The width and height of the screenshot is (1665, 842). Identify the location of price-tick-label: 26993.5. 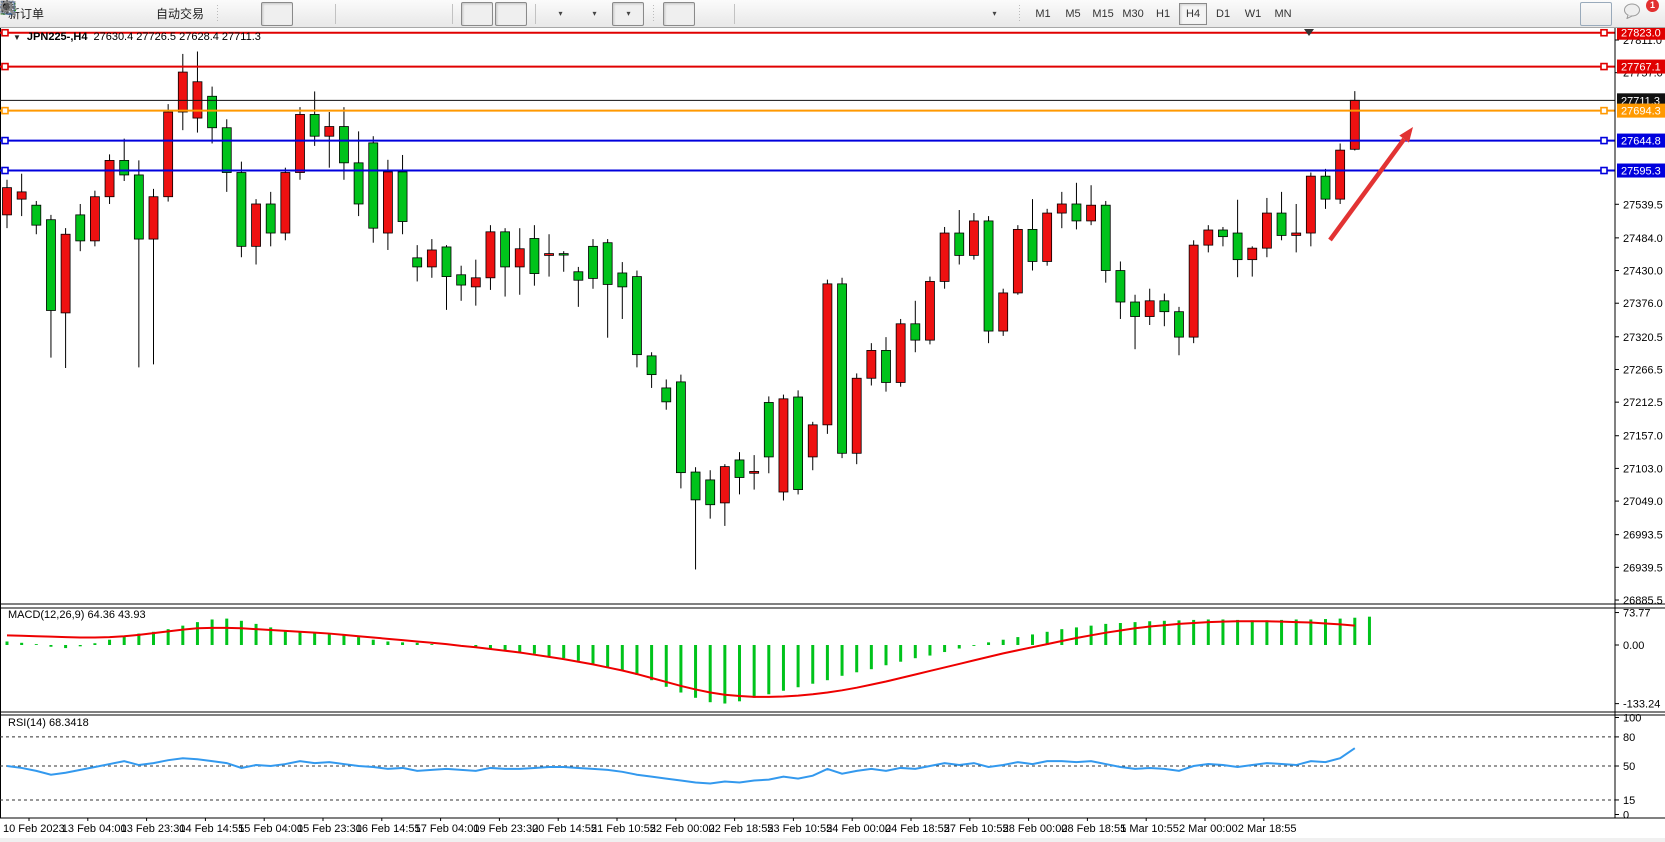
(1643, 536).